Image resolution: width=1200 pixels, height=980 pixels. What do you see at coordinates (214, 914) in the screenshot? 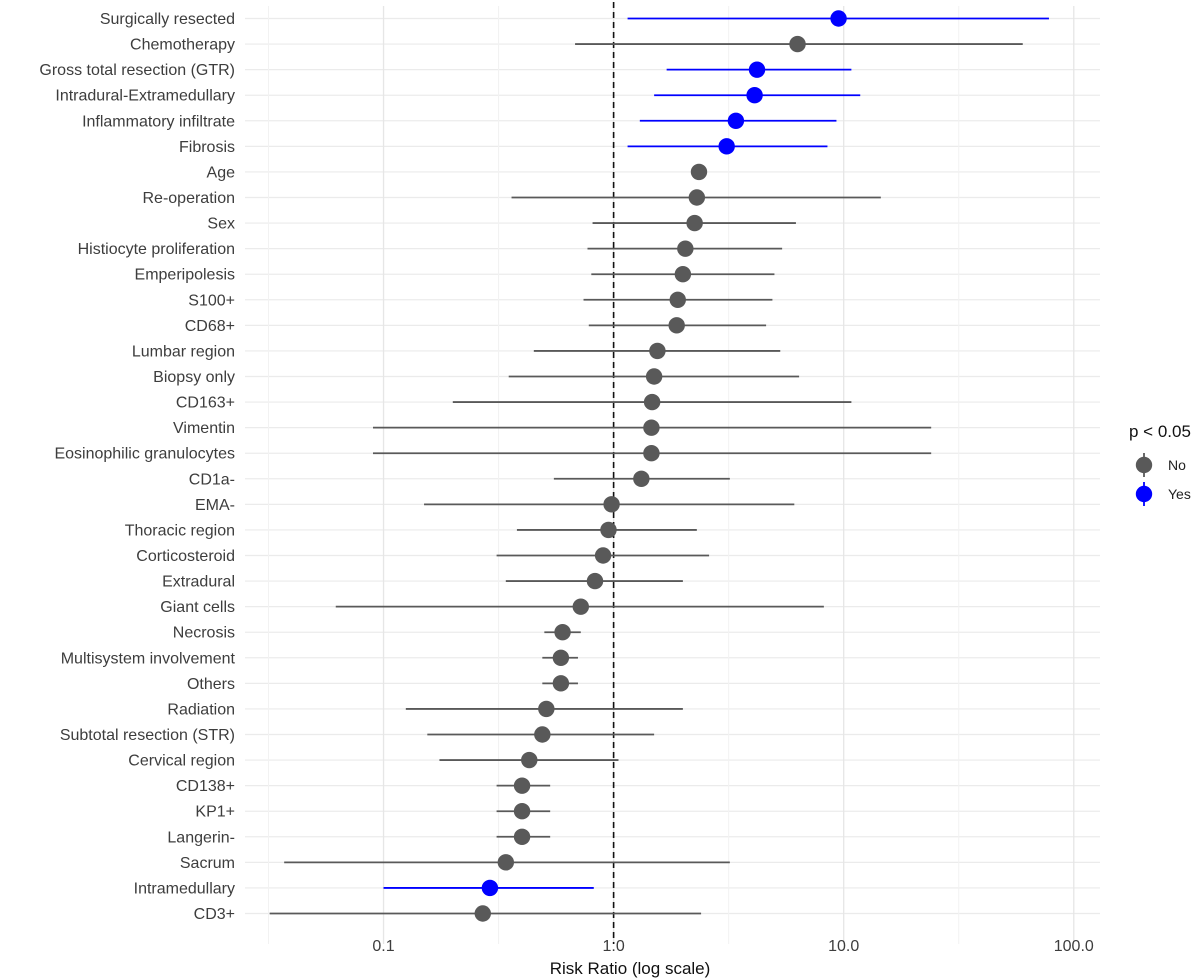
I see `row-label: CD3+` at bounding box center [214, 914].